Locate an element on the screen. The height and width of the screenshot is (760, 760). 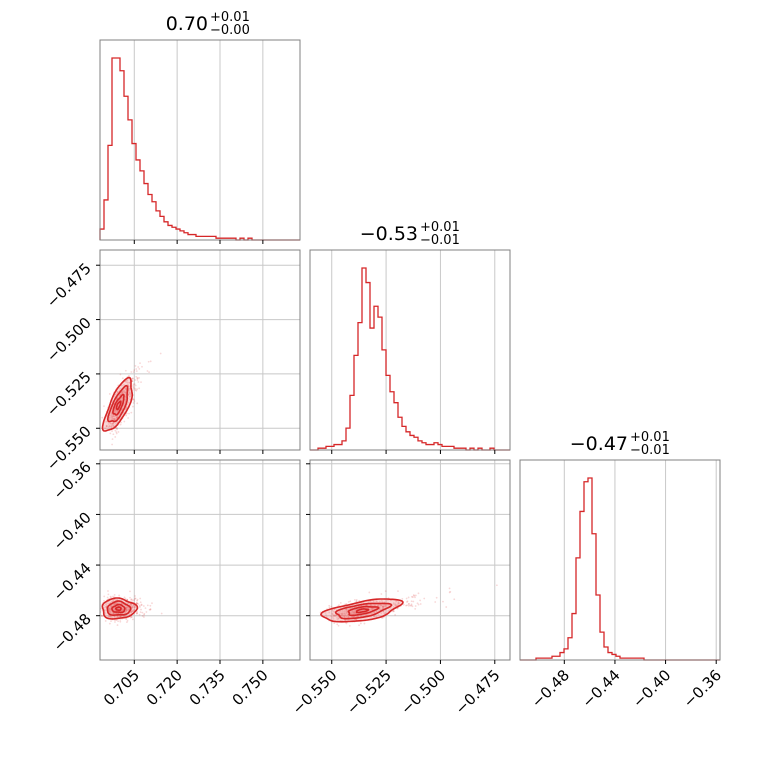
contour-level is located at coordinates (118, 404).